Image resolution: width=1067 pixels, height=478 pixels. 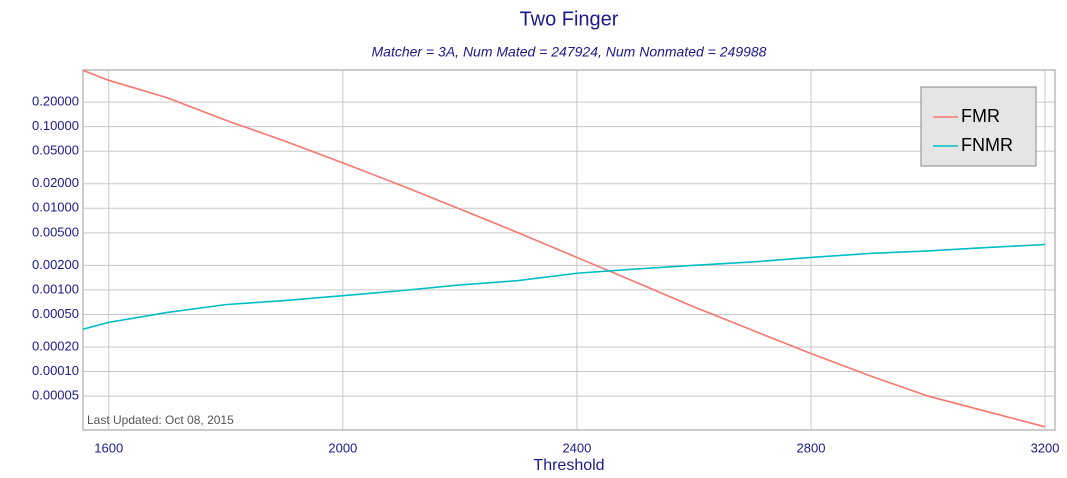 I want to click on annotation: Last Updated: Oct 08, 2015, so click(x=160, y=420).